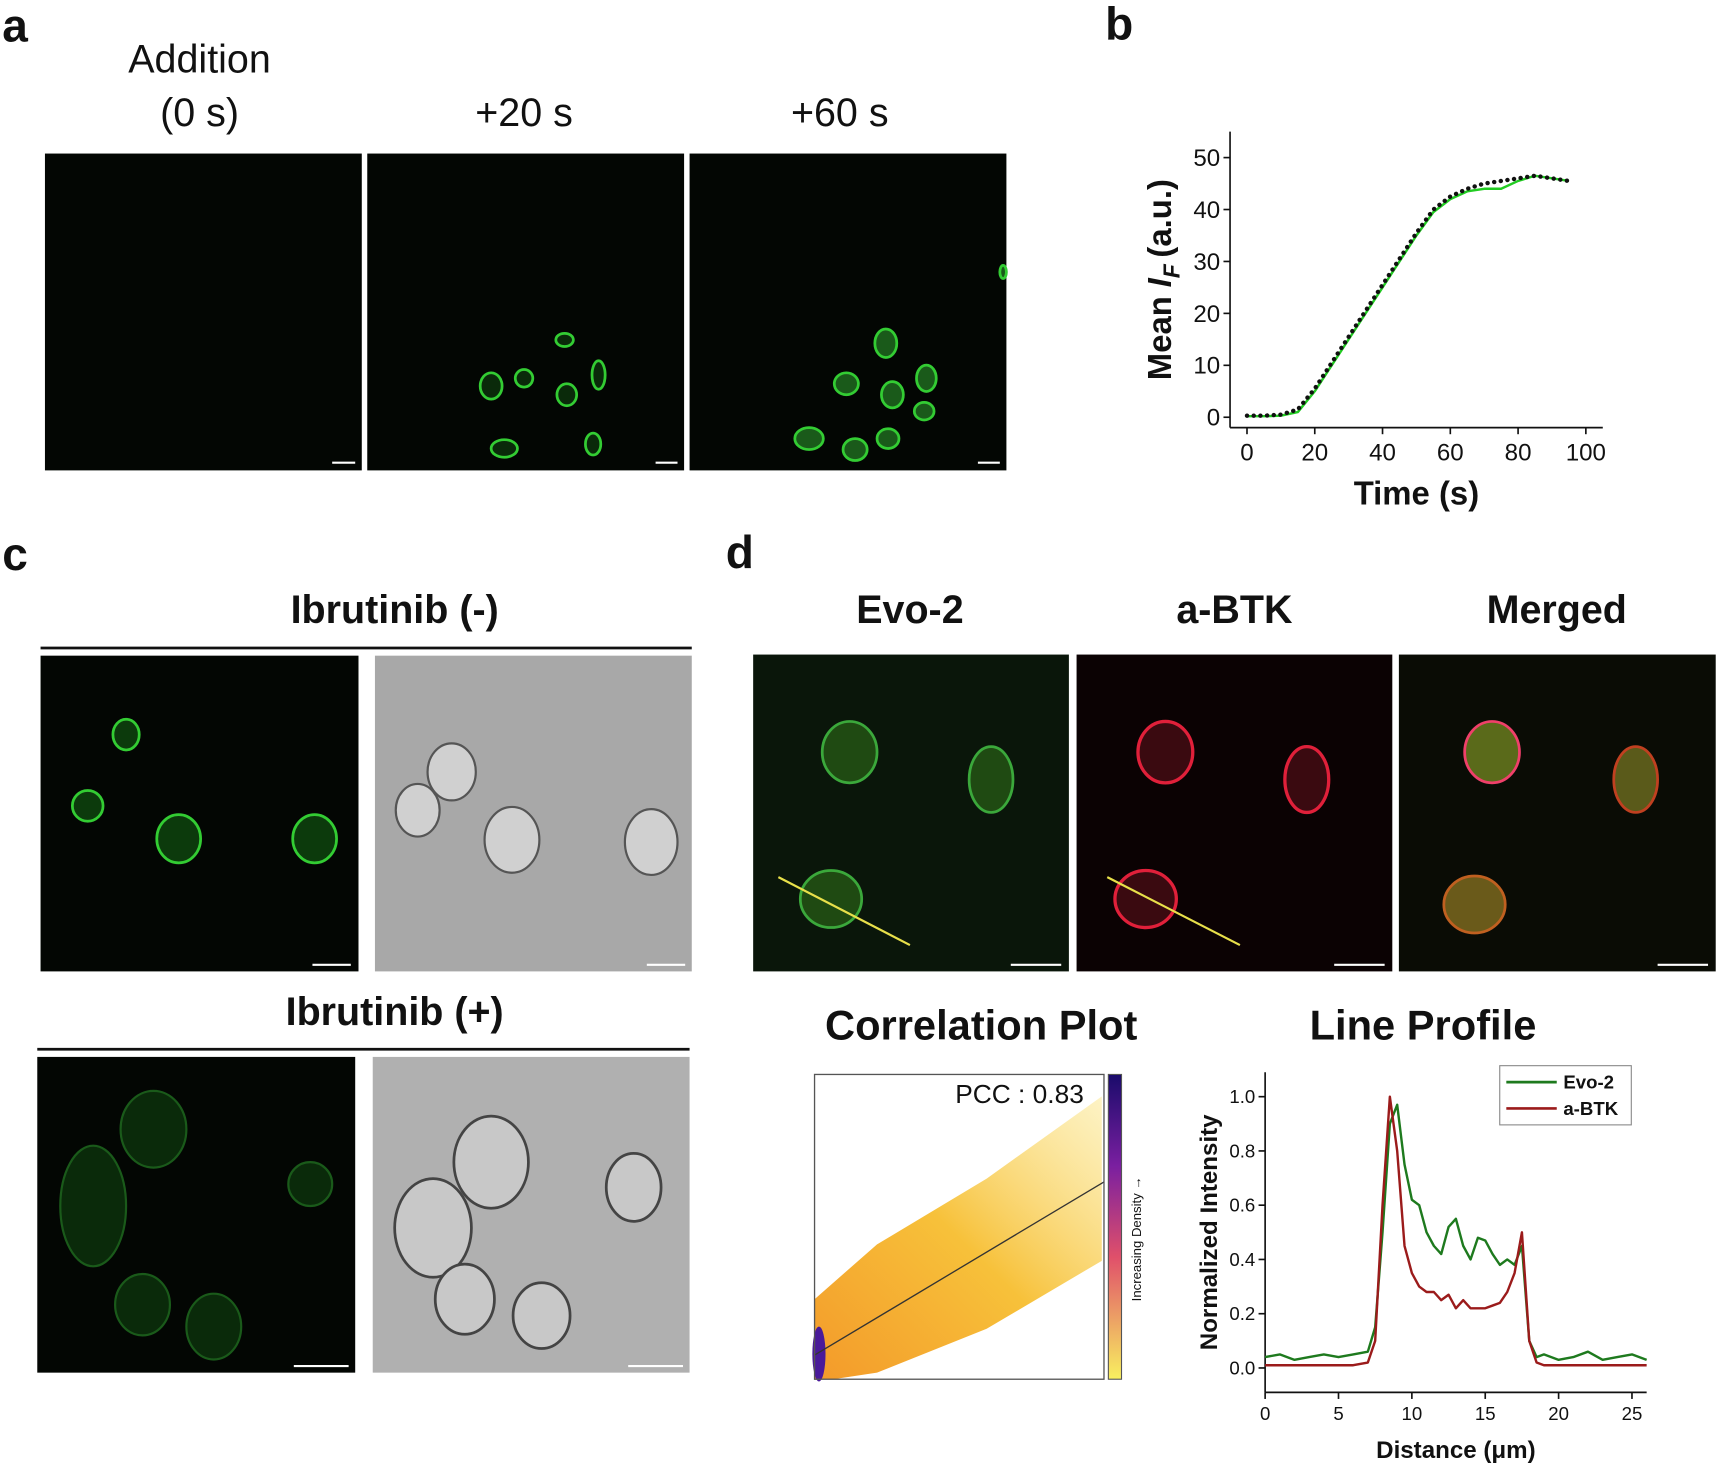  Describe the element at coordinates (199, 59) in the screenshot. I see `image-title: Addition` at that location.